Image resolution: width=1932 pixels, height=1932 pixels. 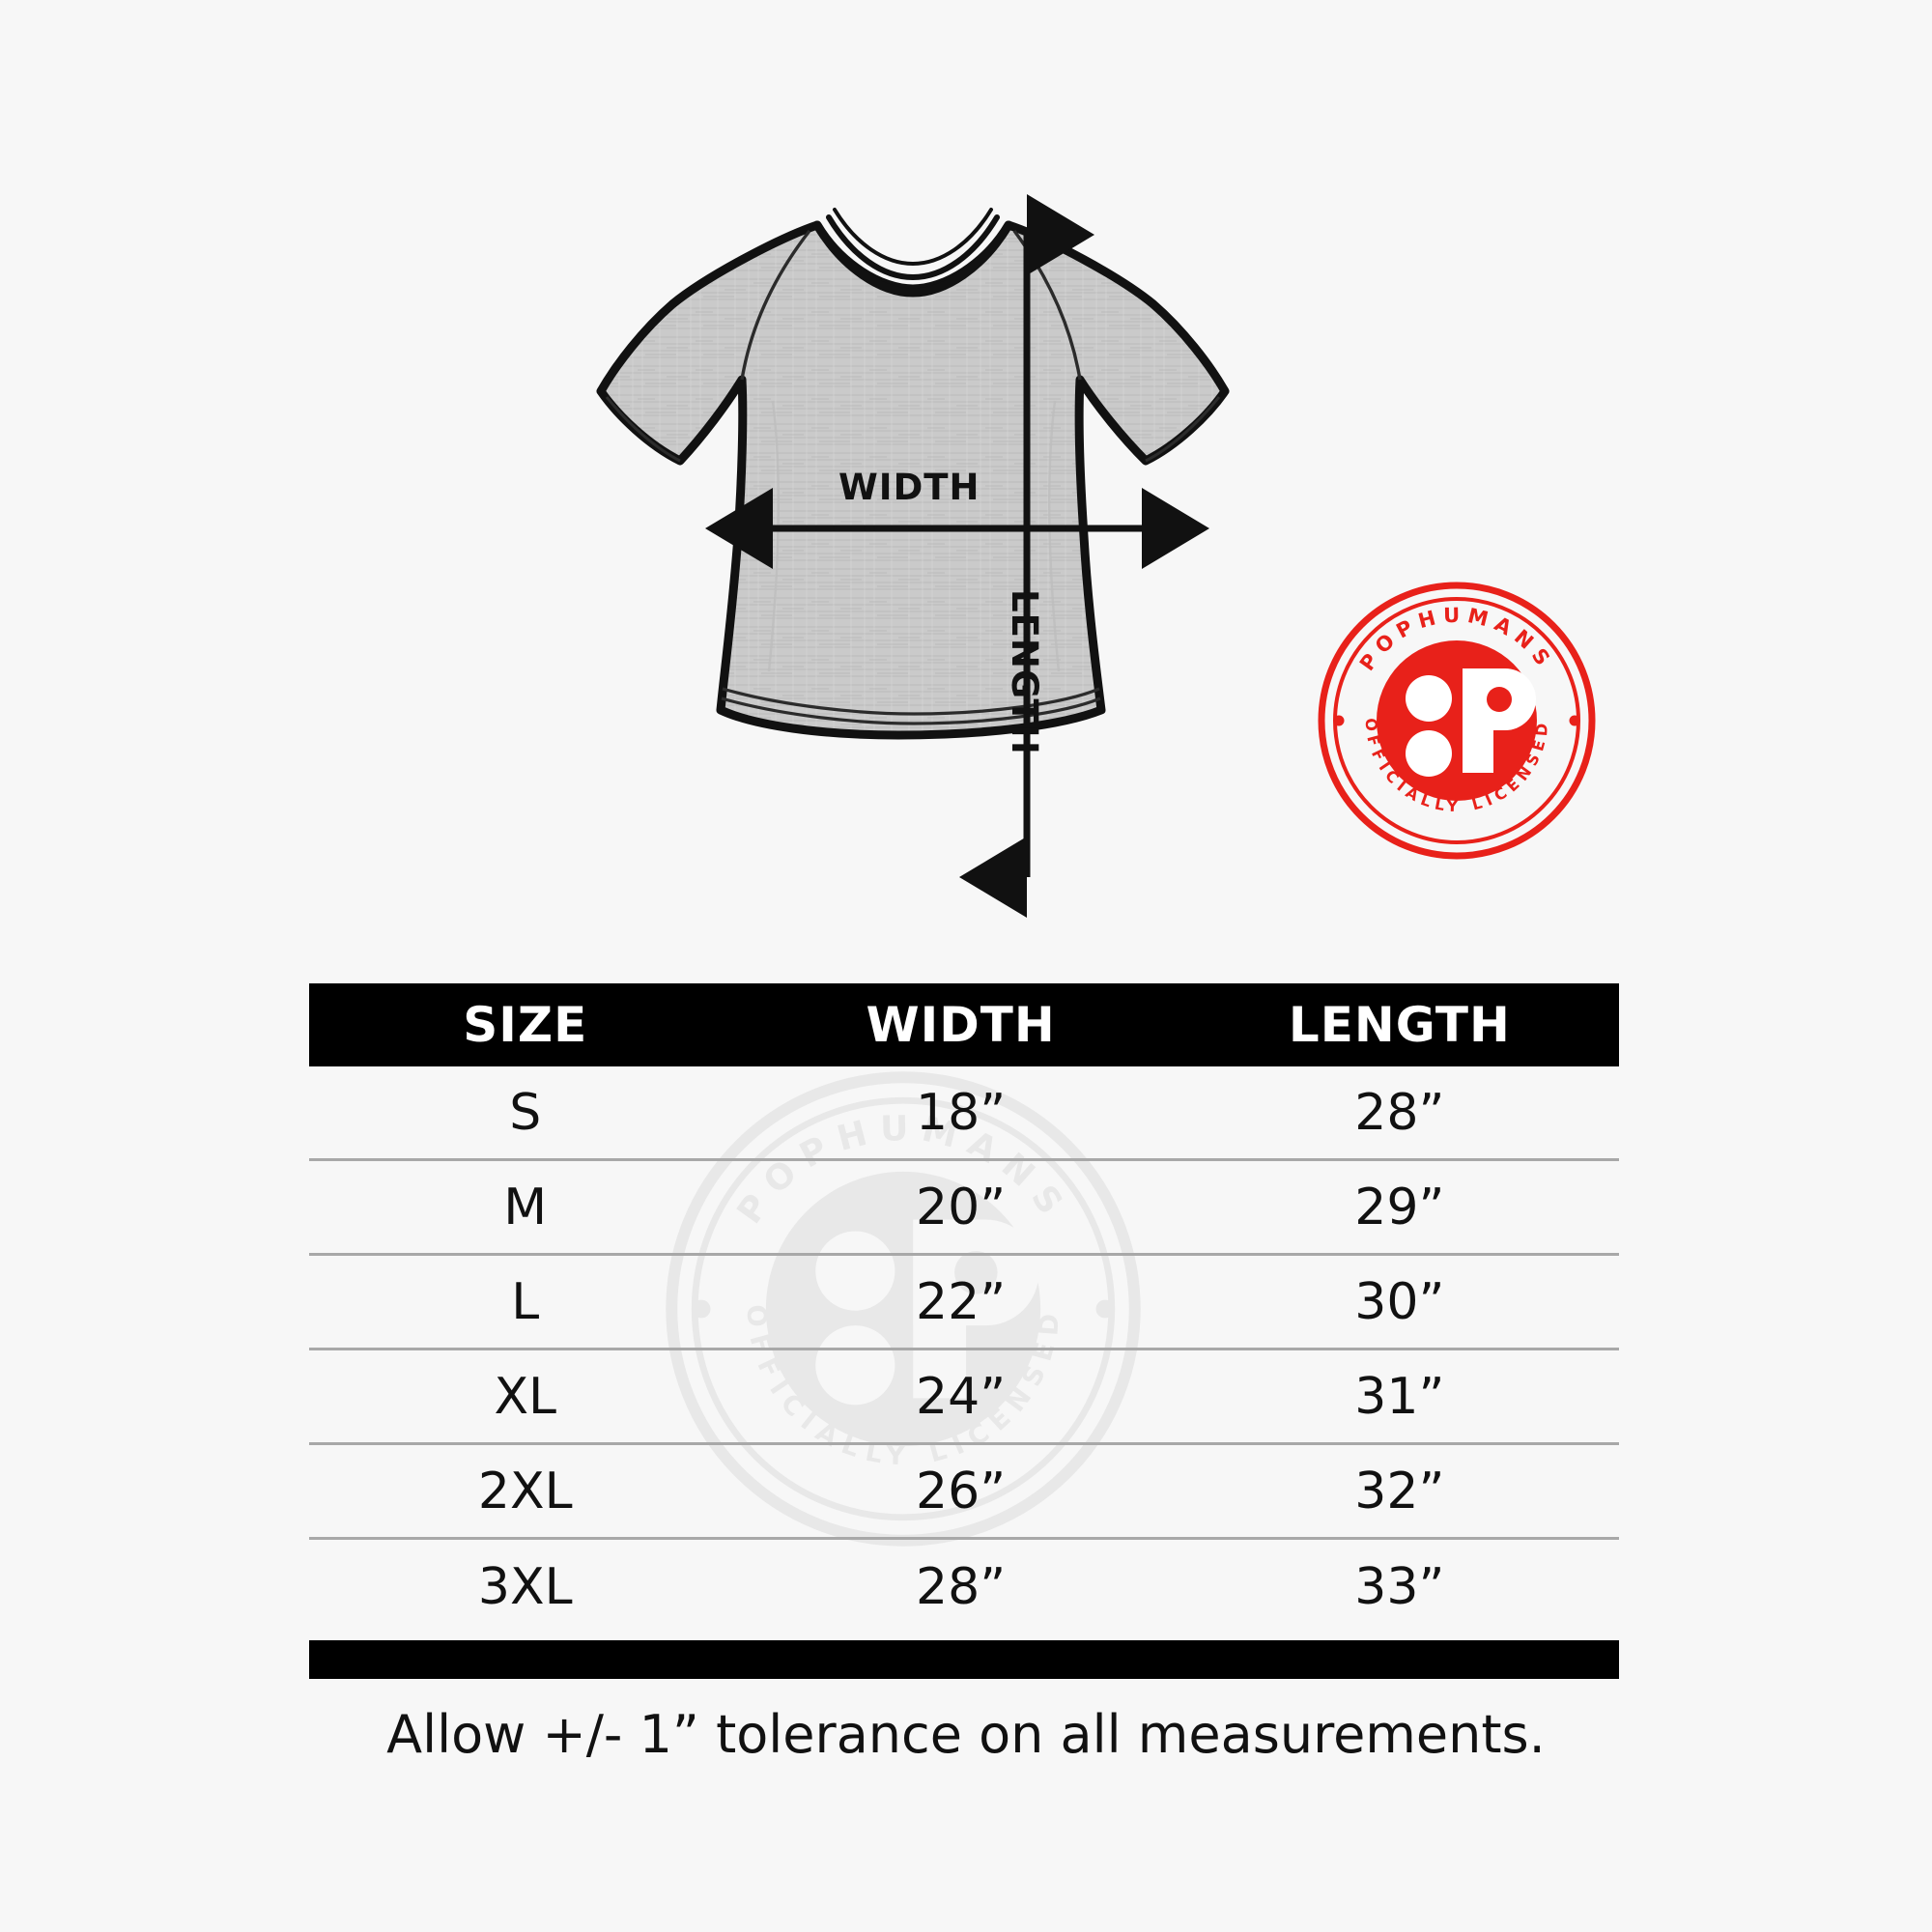 I want to click on table-row: 3XL 28” 33”, so click(x=964, y=1587).